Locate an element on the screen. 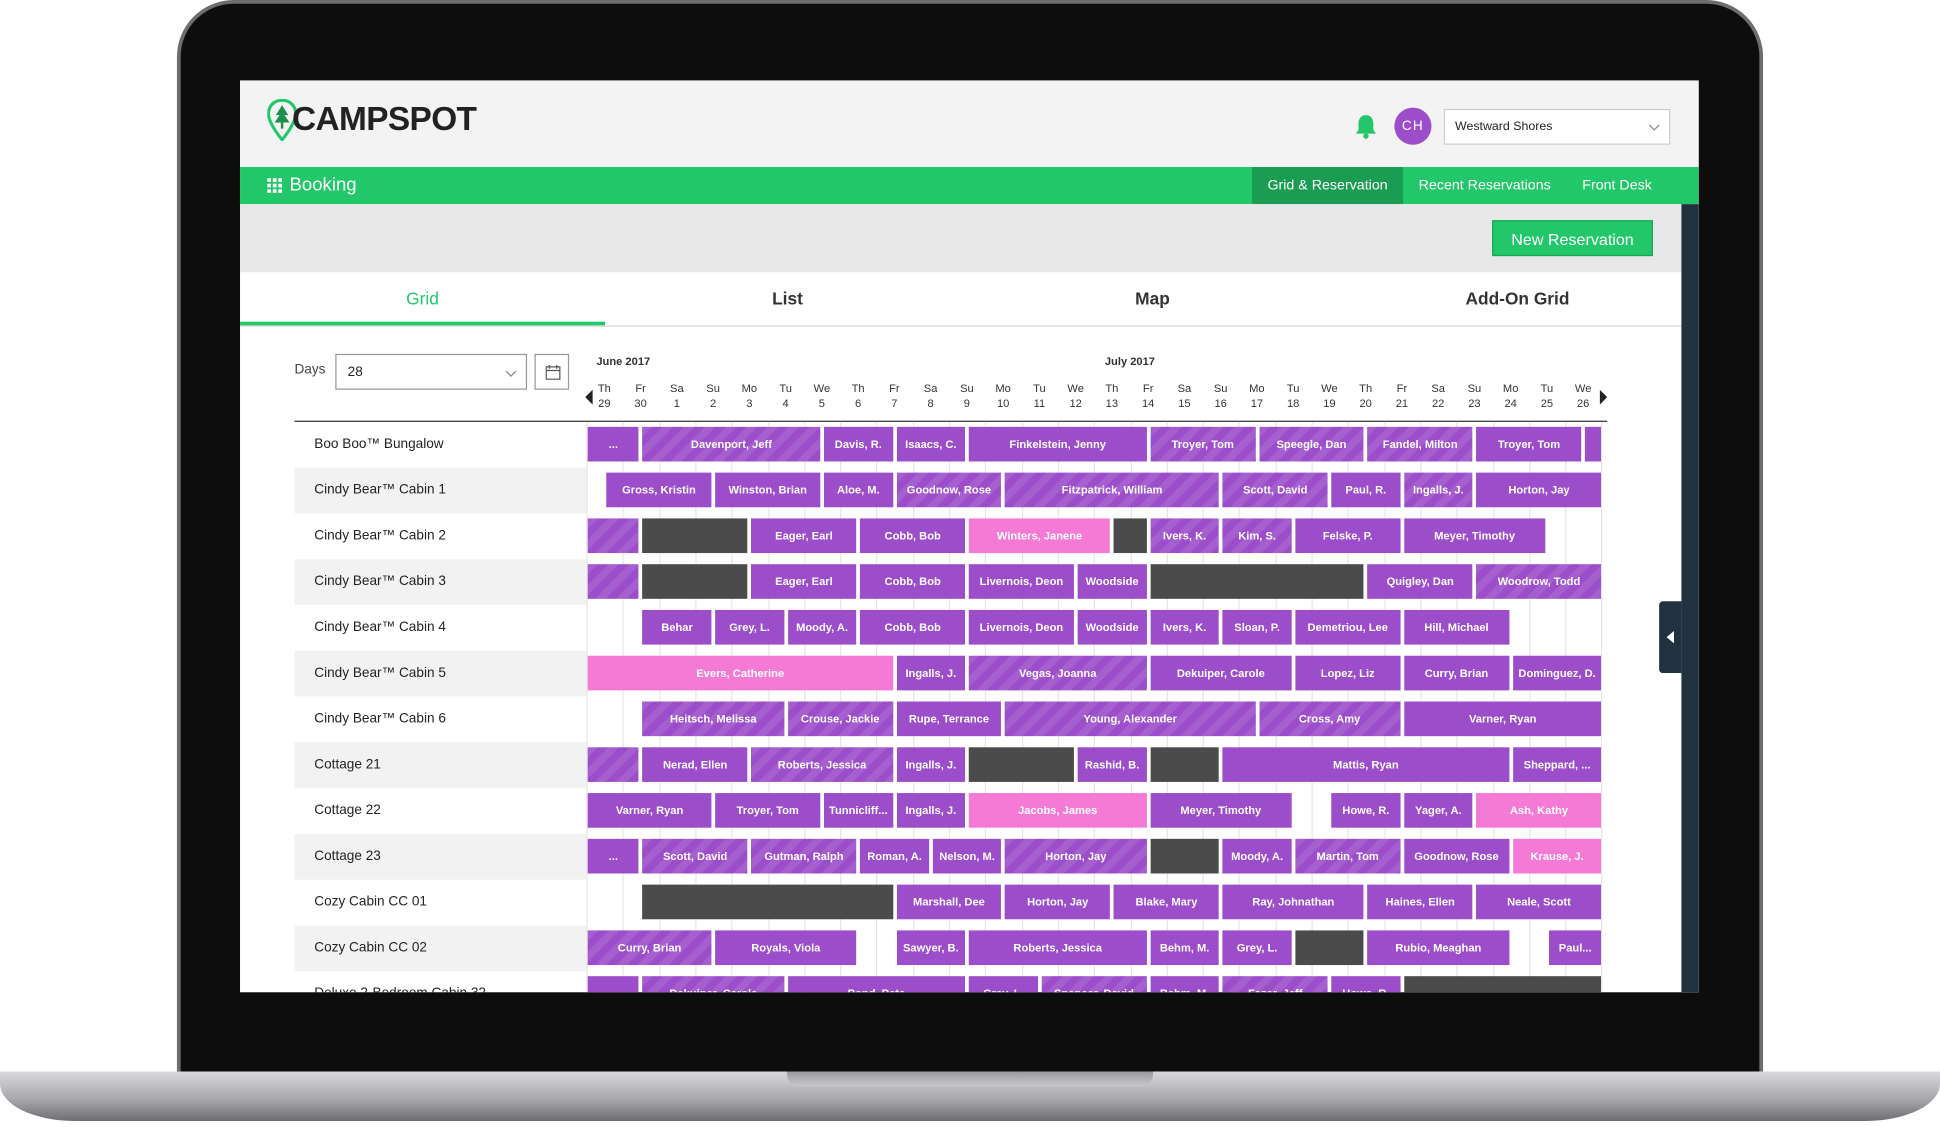  booking-bar: Woodside is located at coordinates (1112, 627).